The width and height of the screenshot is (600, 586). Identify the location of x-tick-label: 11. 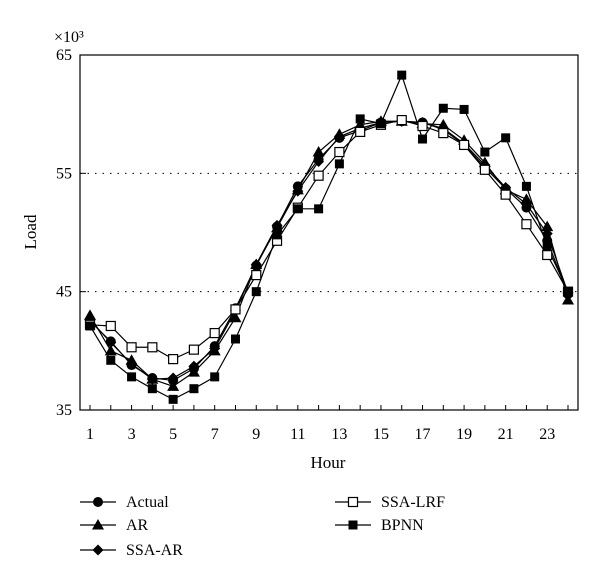
(297, 434).